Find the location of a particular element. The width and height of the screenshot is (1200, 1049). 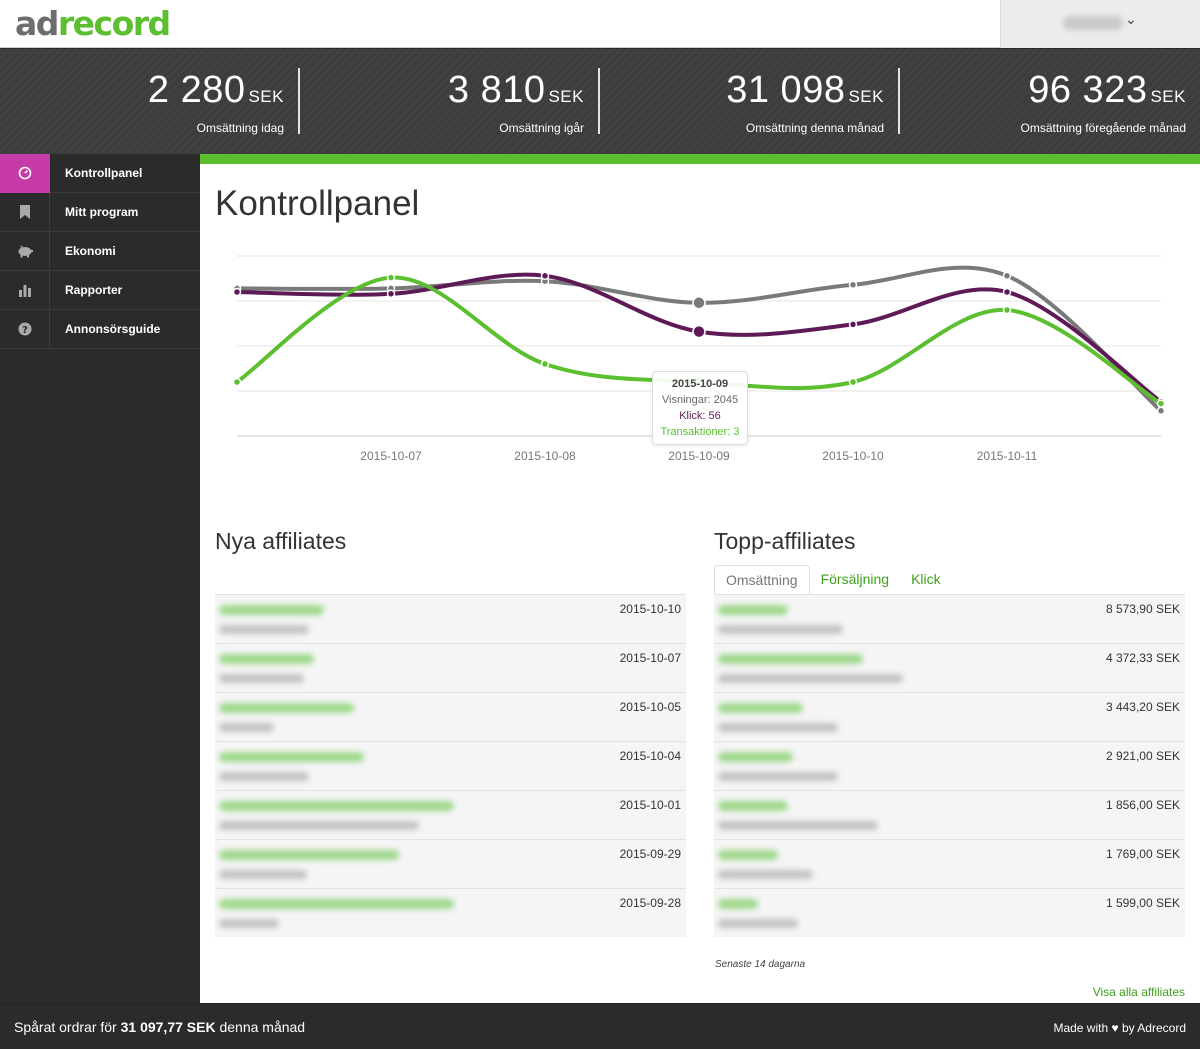

list-item: 2 921,00 SEK is located at coordinates (949, 765).